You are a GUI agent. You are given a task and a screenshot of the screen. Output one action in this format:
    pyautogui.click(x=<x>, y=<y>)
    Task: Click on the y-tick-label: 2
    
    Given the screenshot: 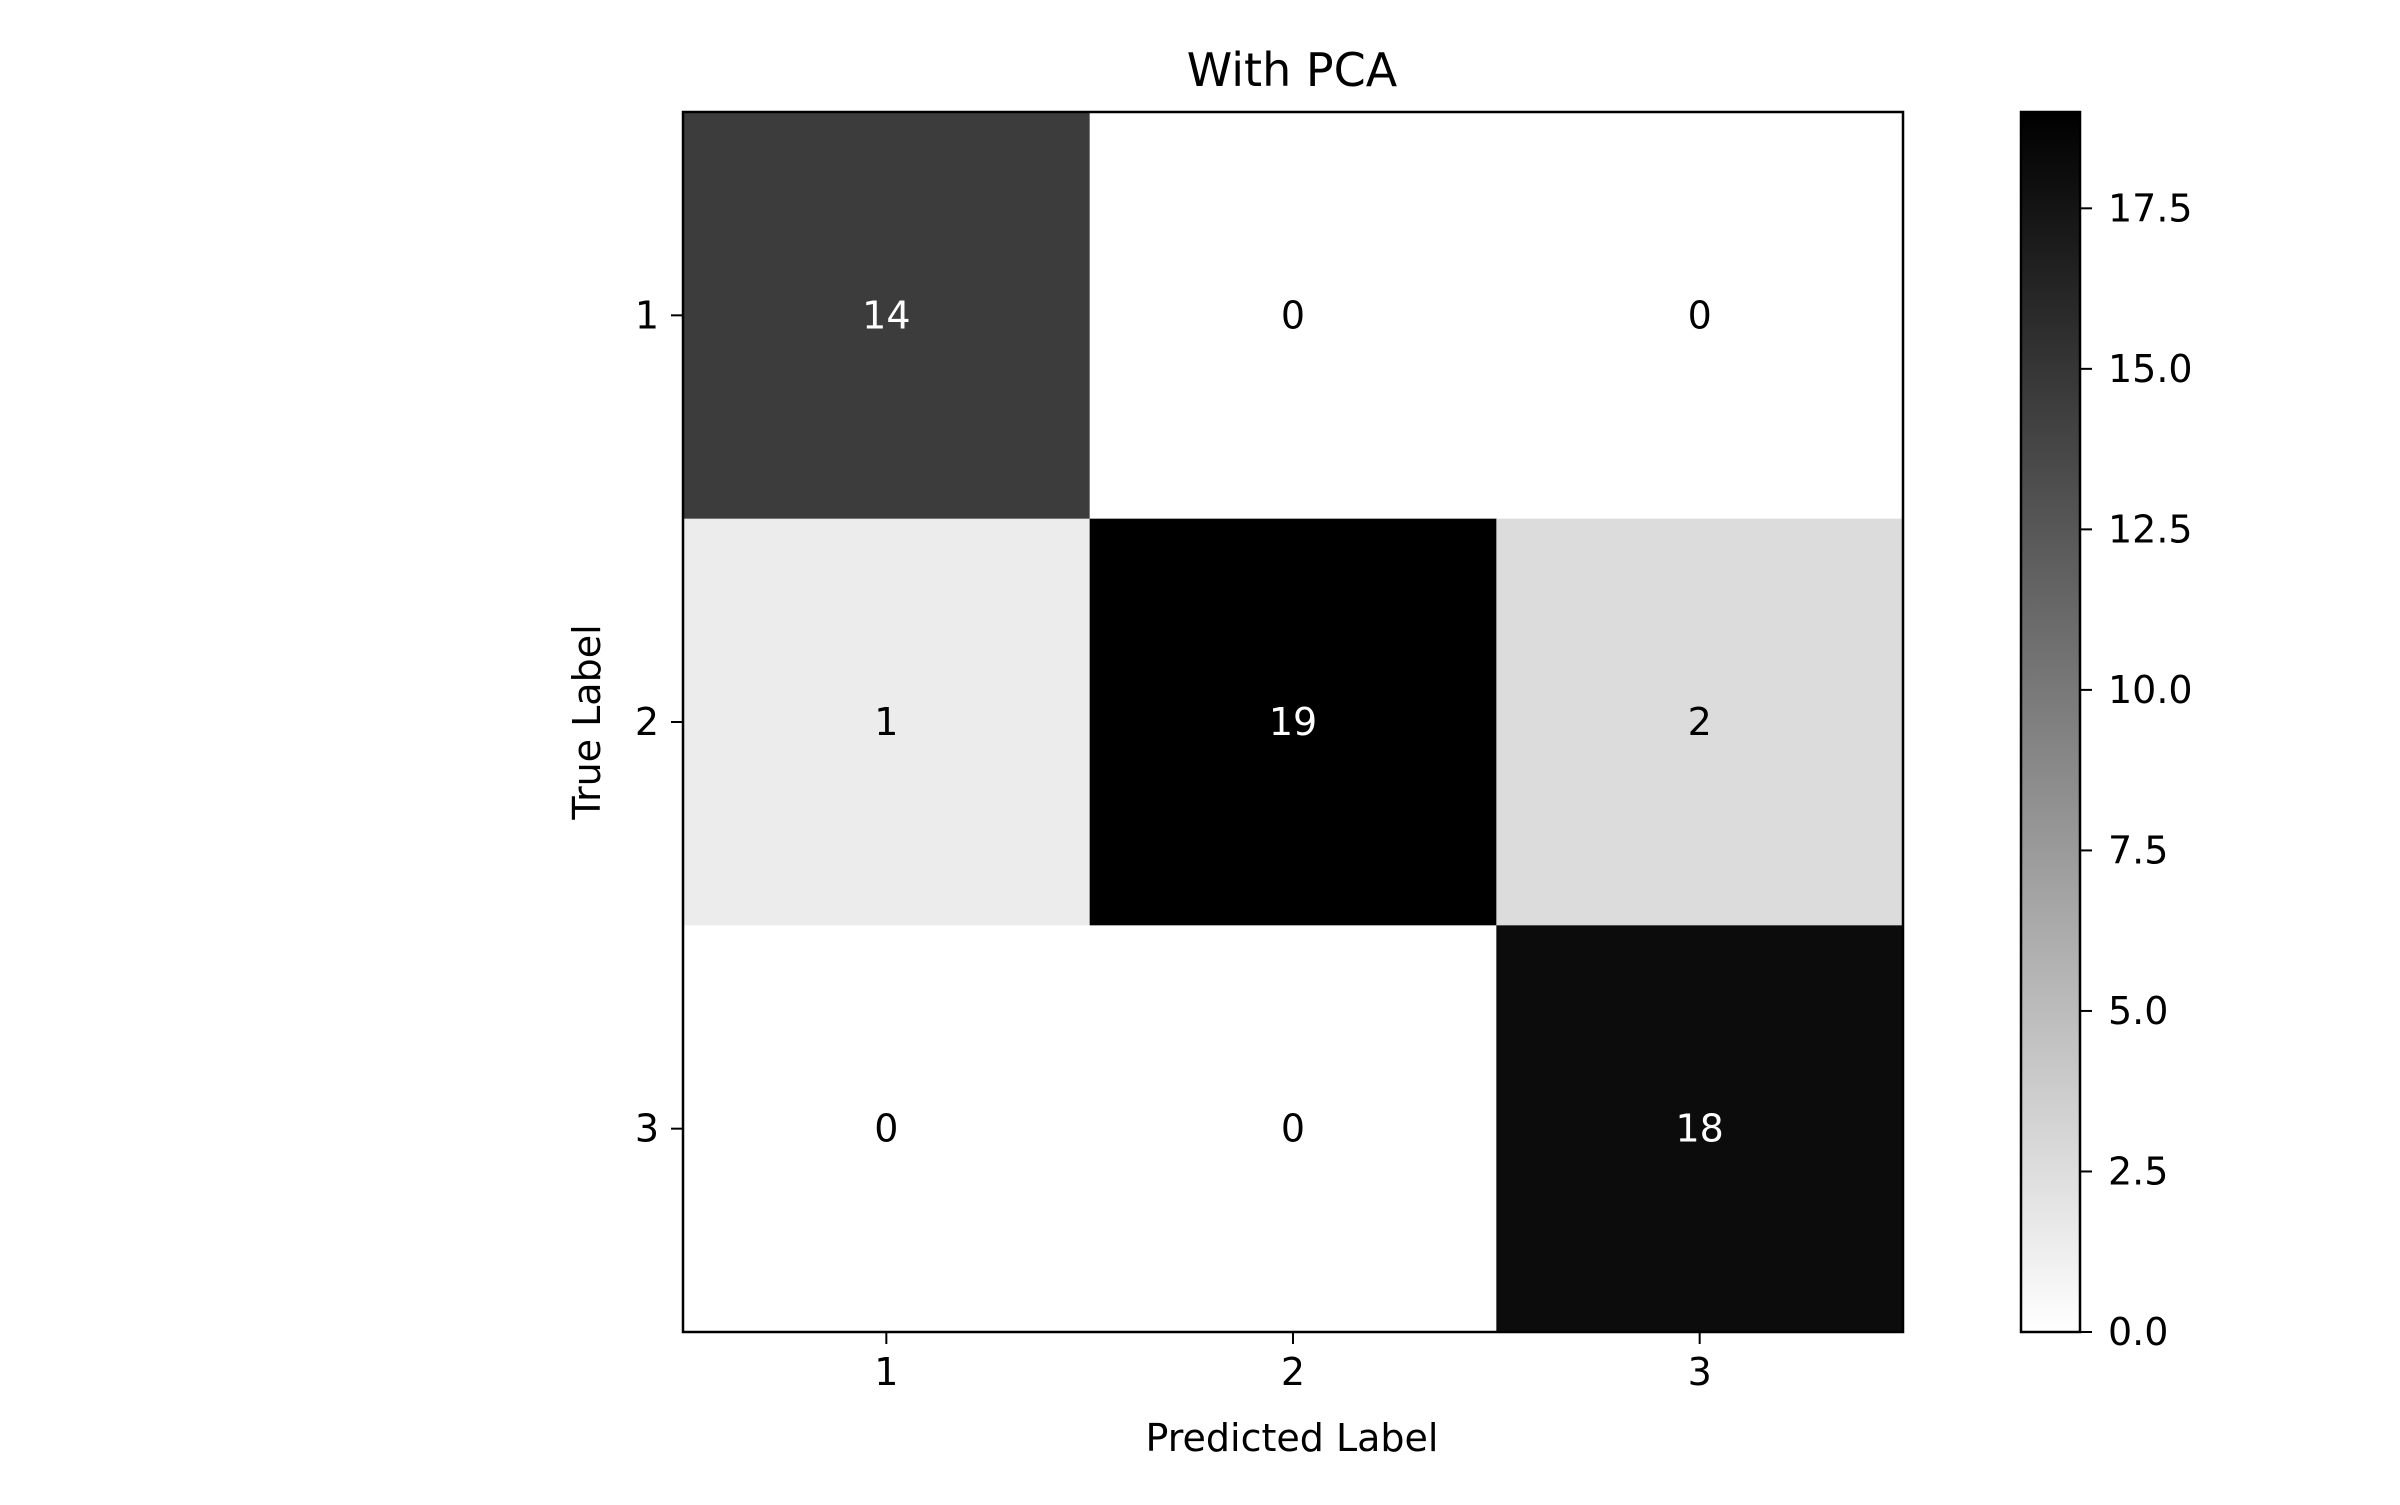 What is the action you would take?
    pyautogui.click(x=647, y=722)
    